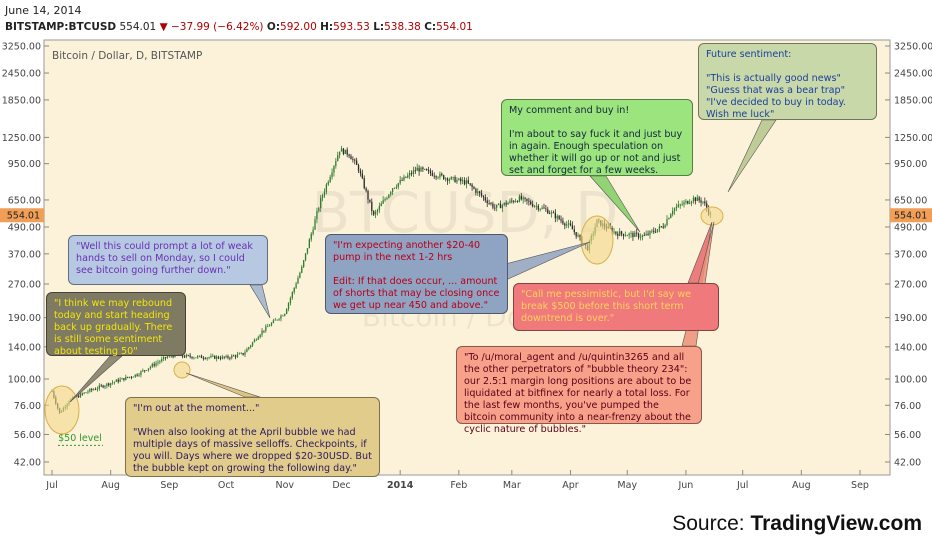 This screenshot has height=550, width=932. Describe the element at coordinates (182, 370) in the screenshot. I see `highlight-august-dip` at that location.